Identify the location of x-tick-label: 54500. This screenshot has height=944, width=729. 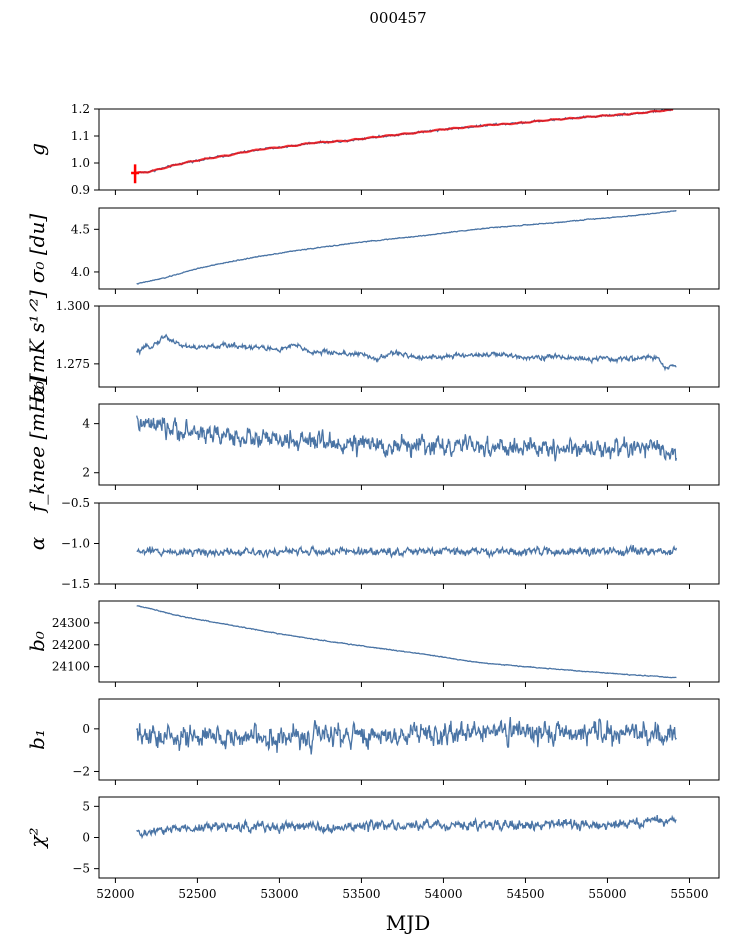
(525, 894).